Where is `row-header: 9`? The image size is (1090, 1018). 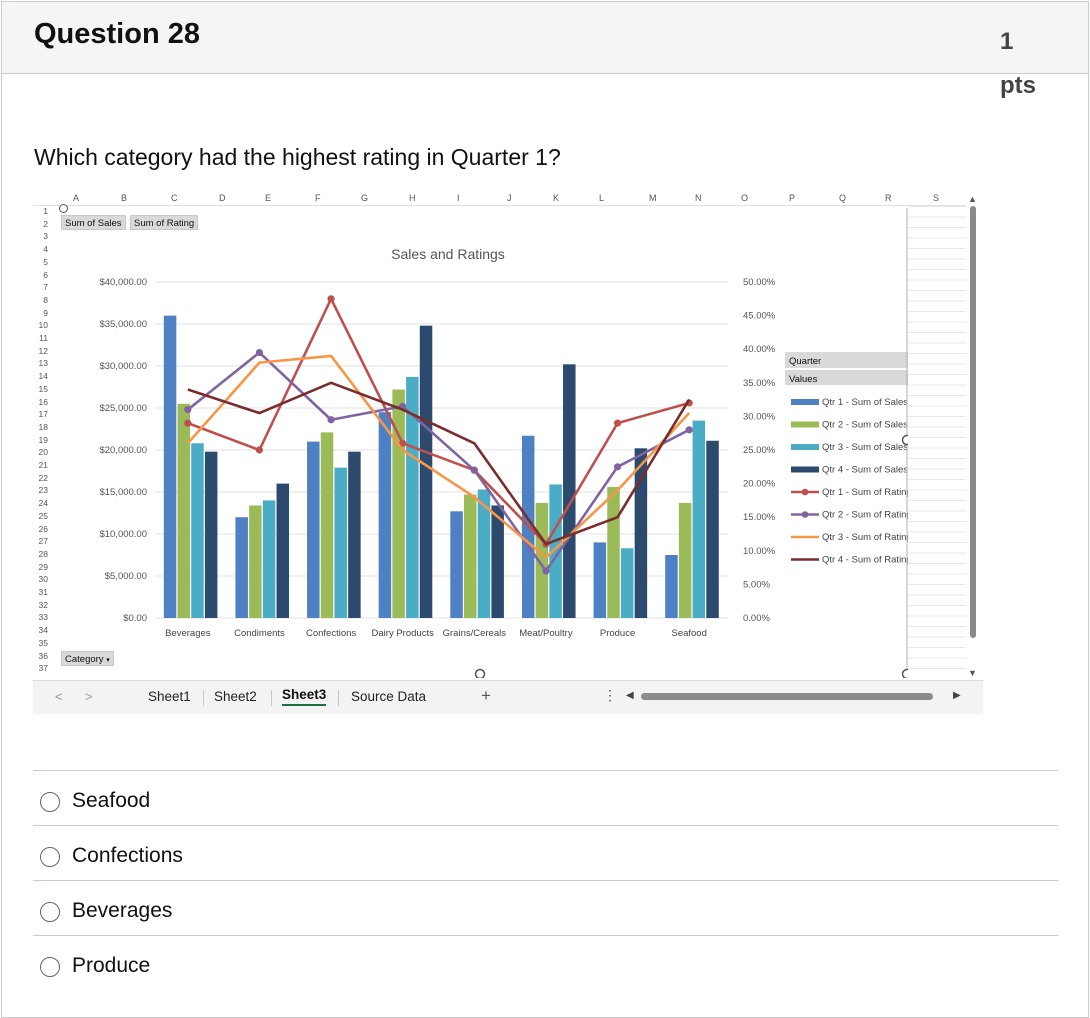
row-header: 9 is located at coordinates (45, 312).